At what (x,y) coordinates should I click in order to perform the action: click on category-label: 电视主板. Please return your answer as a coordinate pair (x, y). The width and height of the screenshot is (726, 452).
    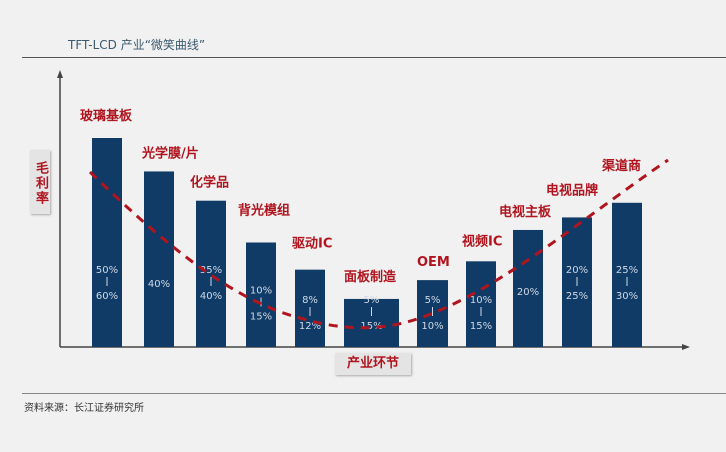
    Looking at the image, I should click on (525, 212).